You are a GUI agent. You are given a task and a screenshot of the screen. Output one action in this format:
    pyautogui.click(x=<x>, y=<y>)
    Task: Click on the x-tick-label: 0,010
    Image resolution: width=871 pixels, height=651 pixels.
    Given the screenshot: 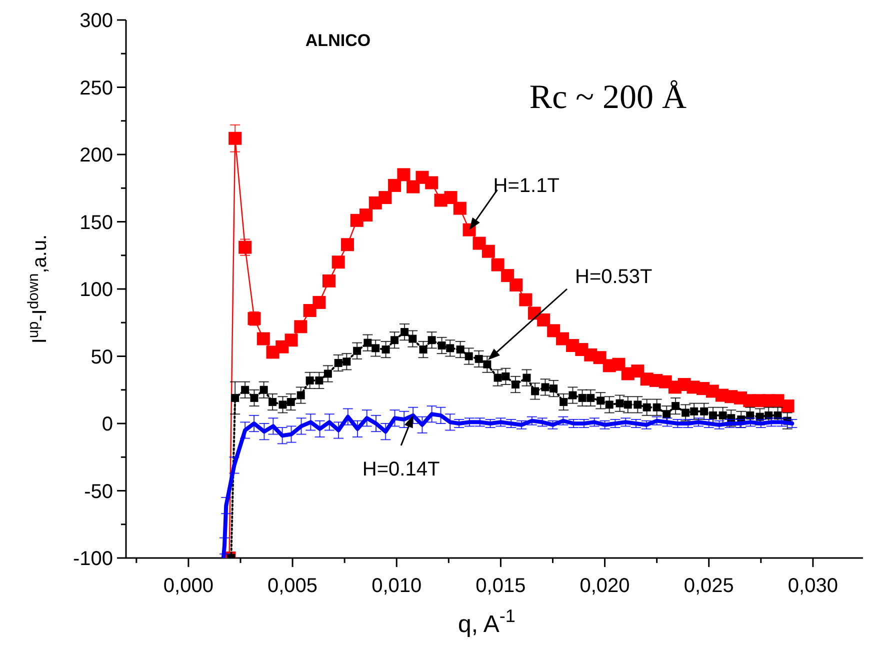 What is the action you would take?
    pyautogui.click(x=397, y=586)
    